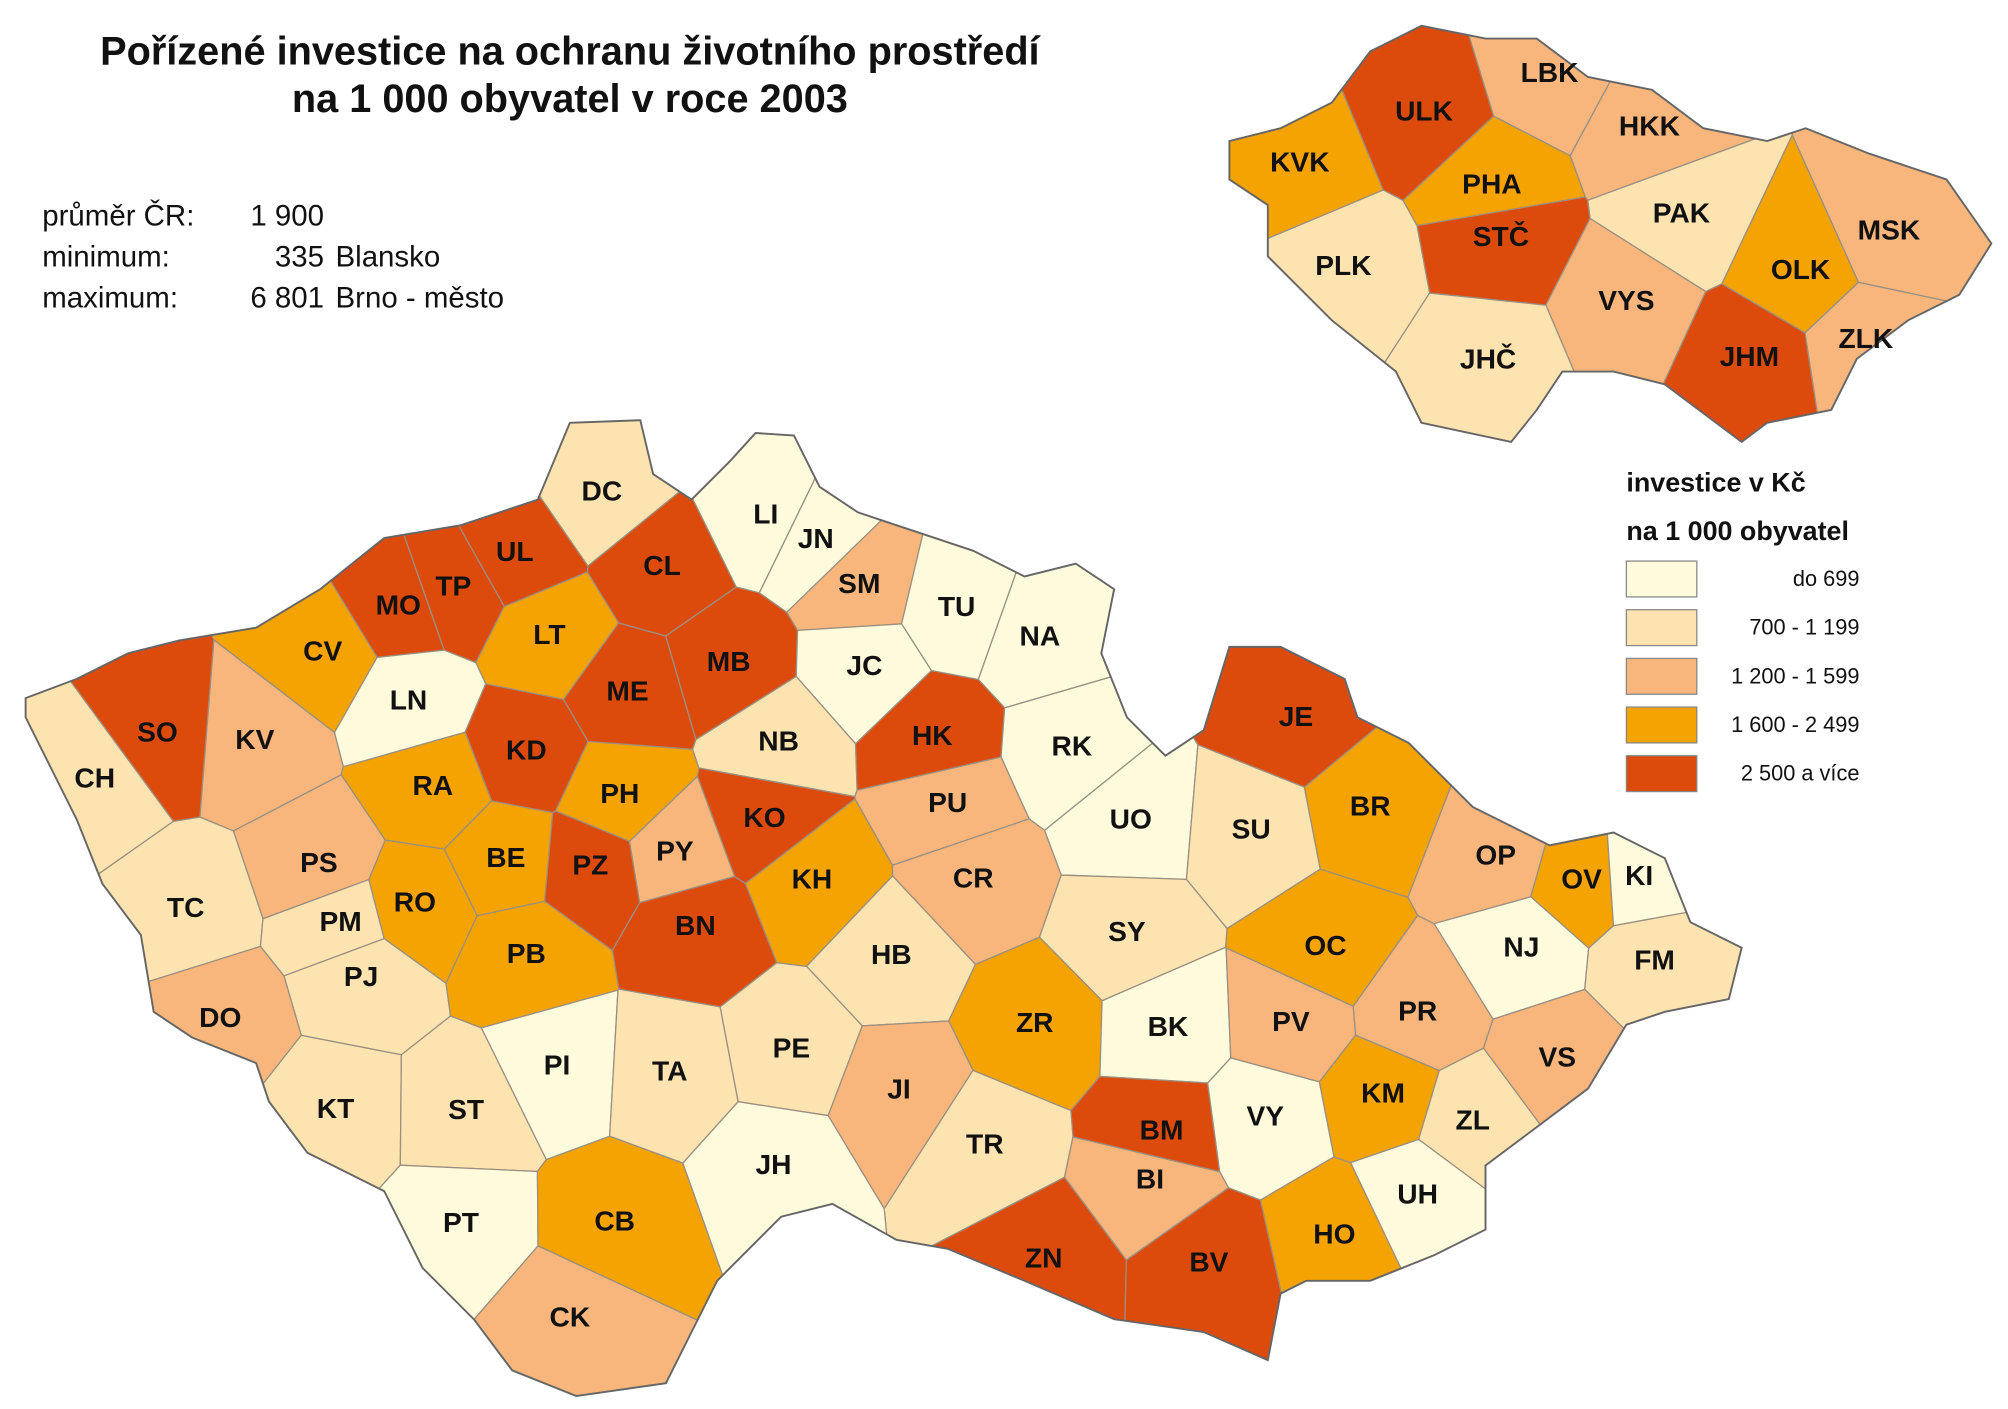 The width and height of the screenshot is (2008, 1409). I want to click on district-label: ZLK, so click(1865, 338).